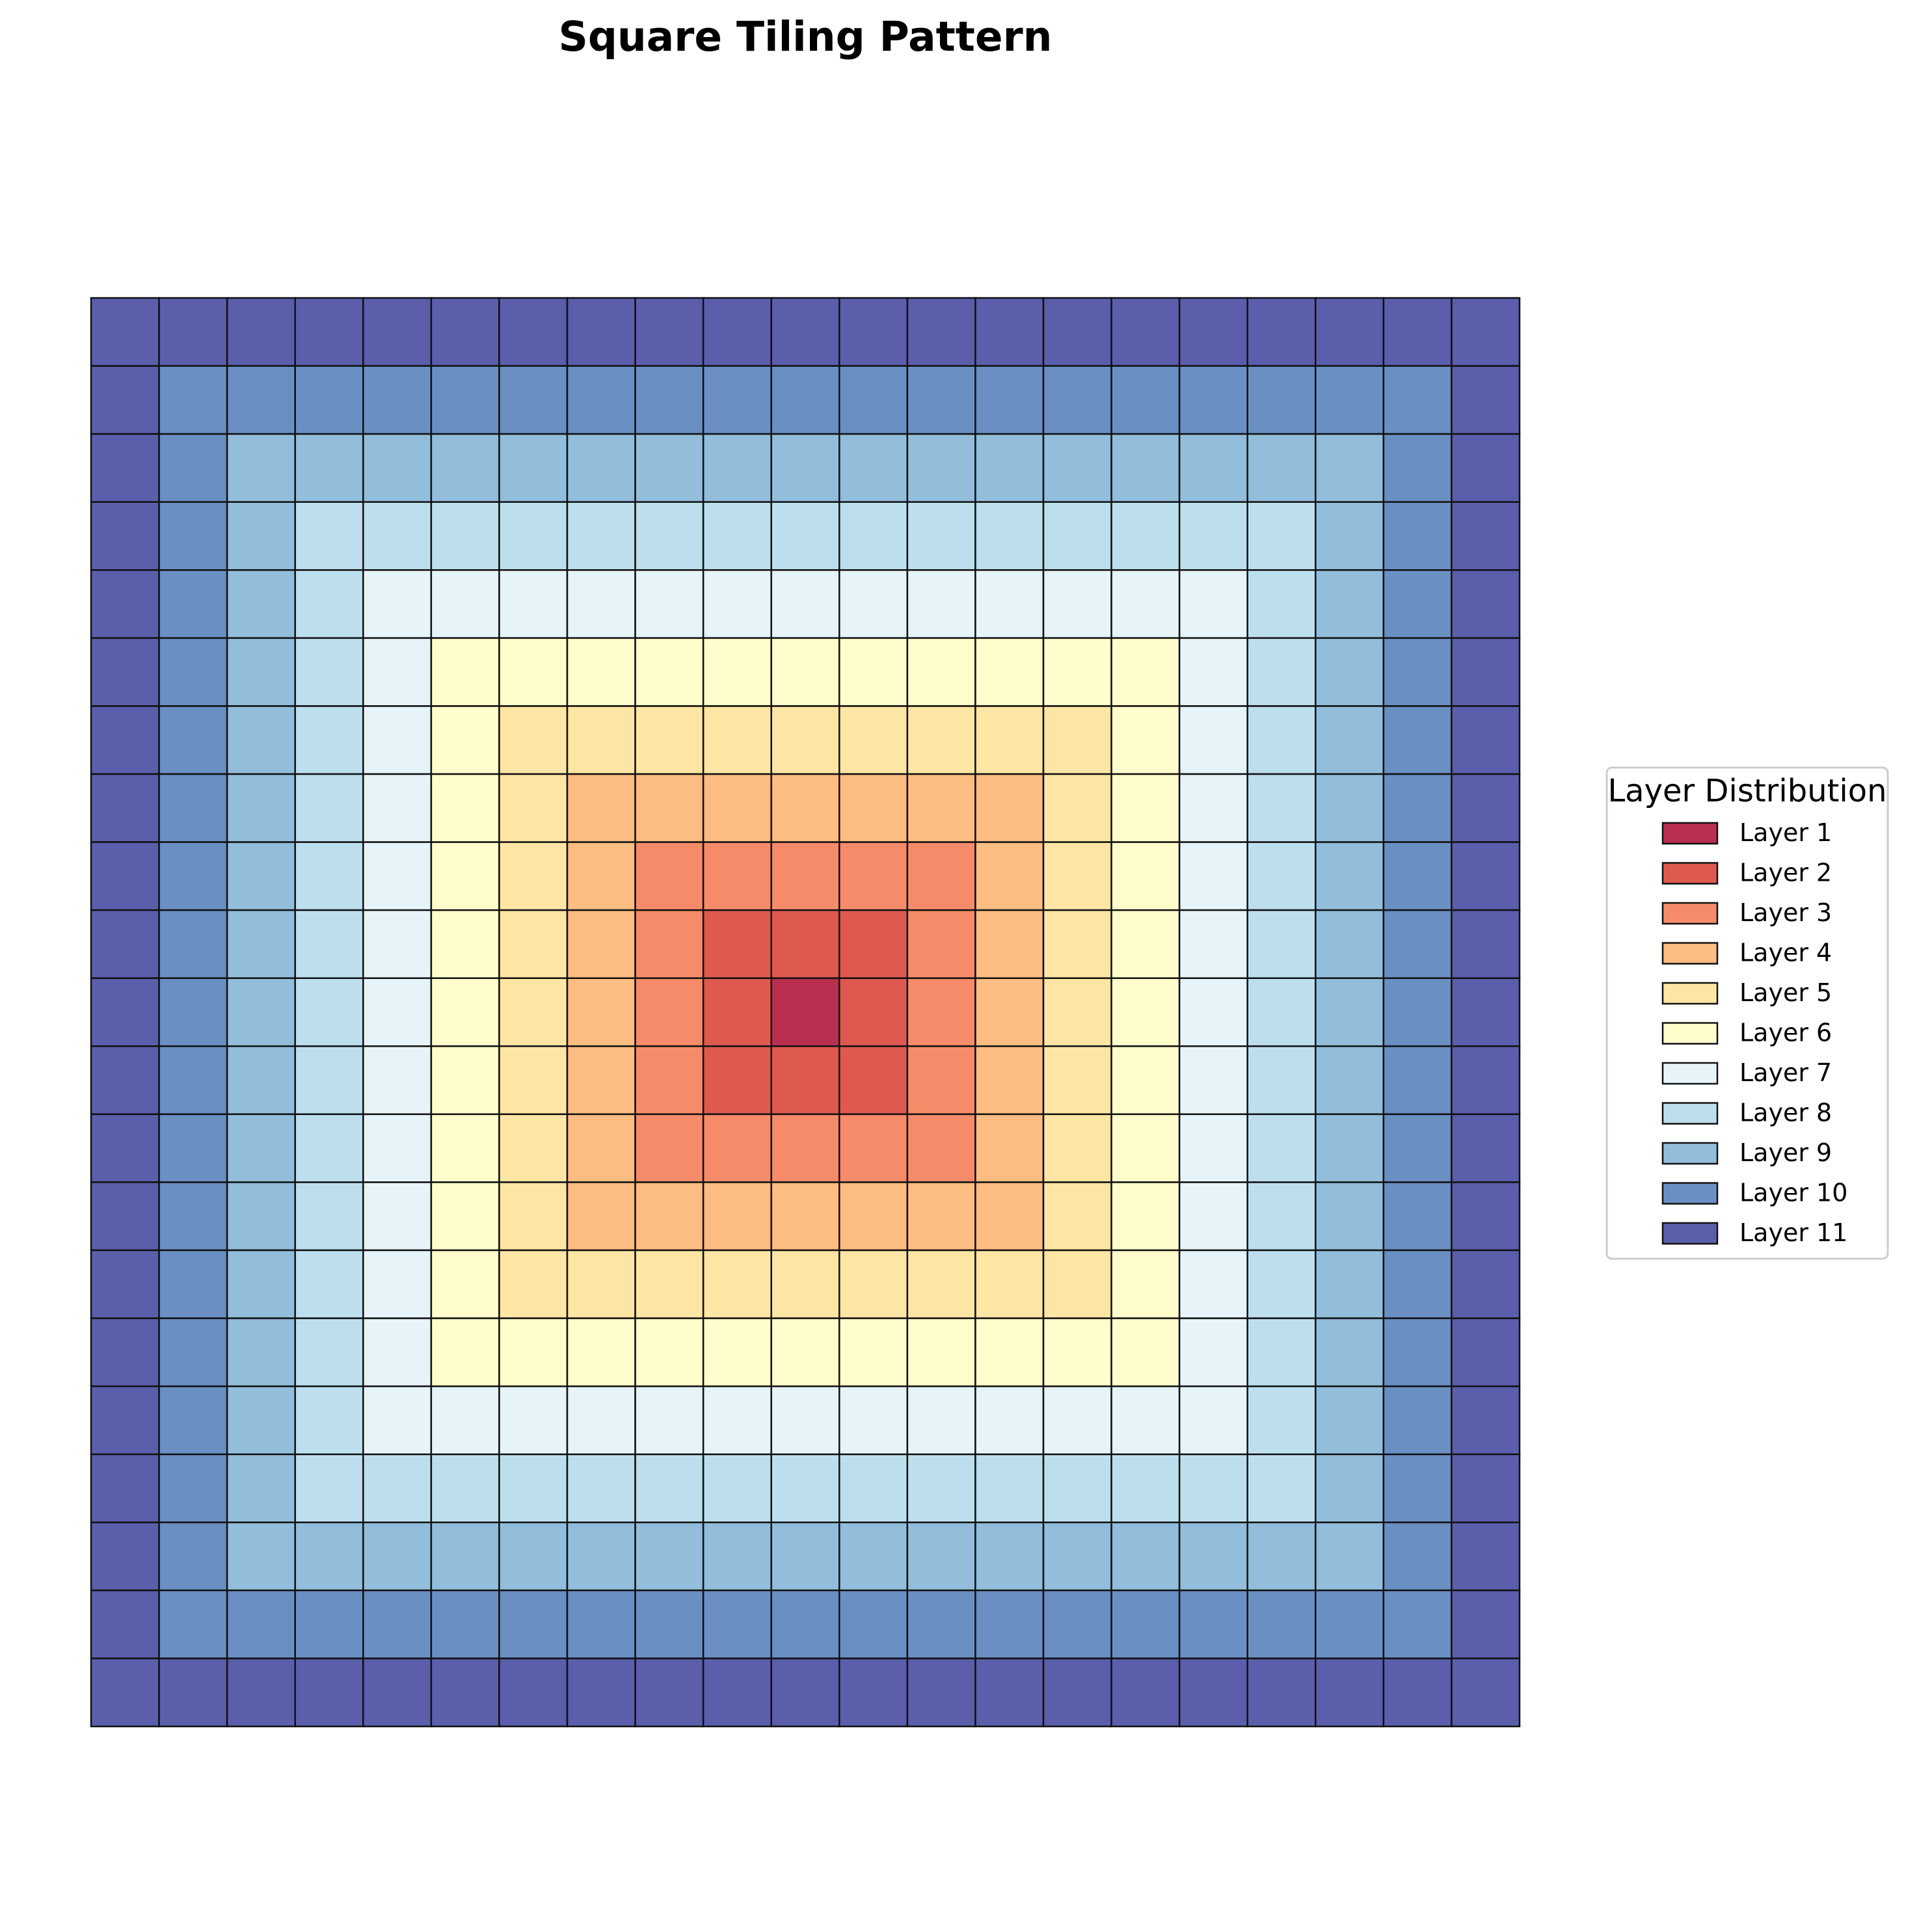  I want to click on legend-label-layer-9: Layer 9, so click(1786, 1152).